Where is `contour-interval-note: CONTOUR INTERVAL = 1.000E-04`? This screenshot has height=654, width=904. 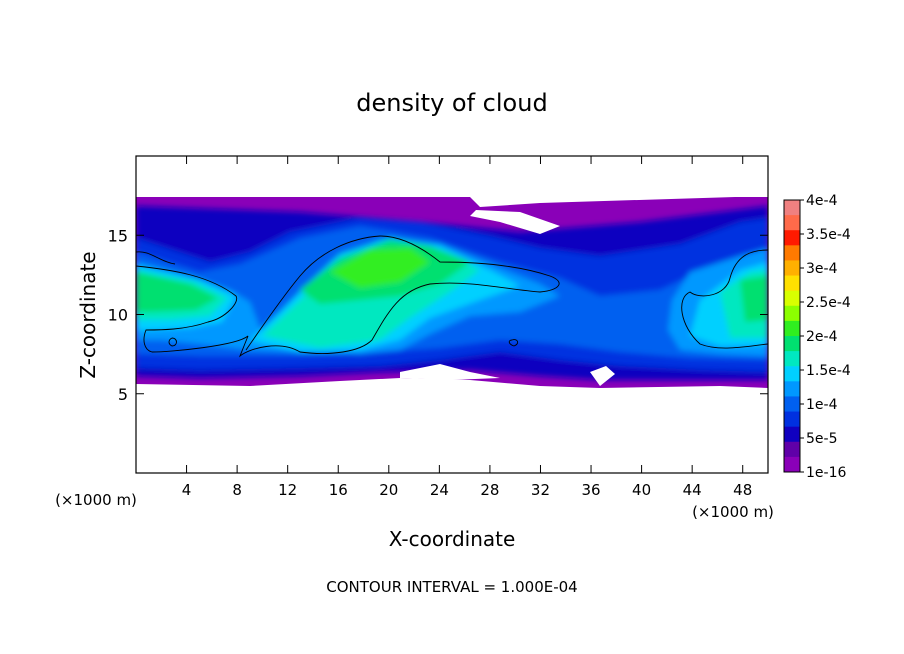
contour-interval-note: CONTOUR INTERVAL = 1.000E-04 is located at coordinates (451, 587).